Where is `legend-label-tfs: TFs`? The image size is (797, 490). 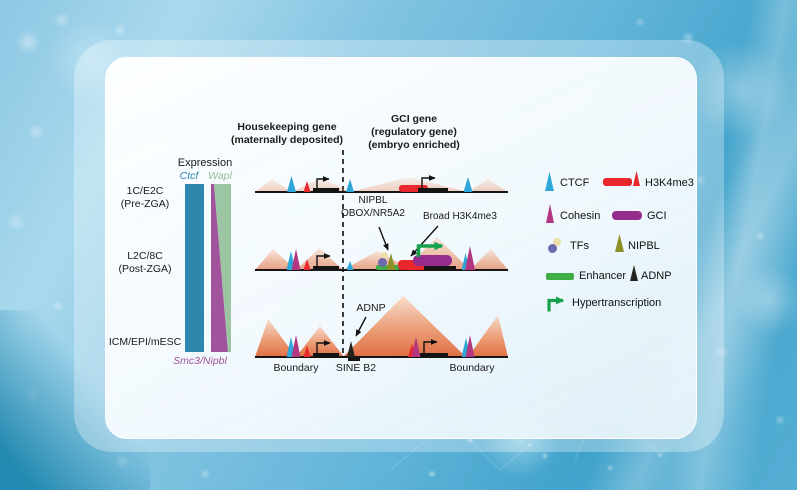
legend-label-tfs: TFs is located at coordinates (579, 246).